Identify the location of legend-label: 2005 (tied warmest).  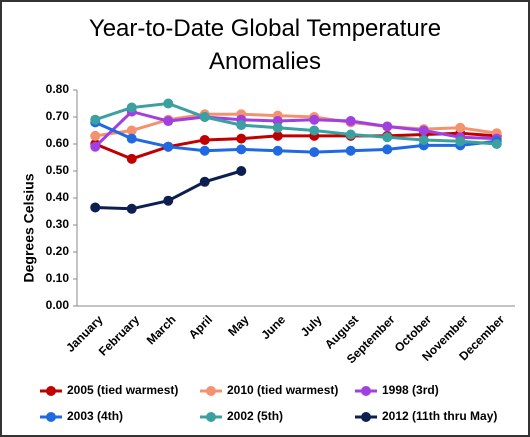
(122, 390).